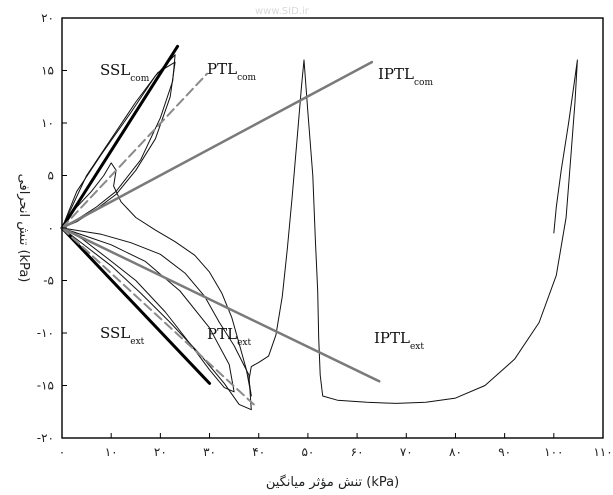 Image resolution: width=613 pixels, height=495 pixels. What do you see at coordinates (23, 228) in the screenshot?
I see `y-axis-title: تنش انحرافی (kPa)` at bounding box center [23, 228].